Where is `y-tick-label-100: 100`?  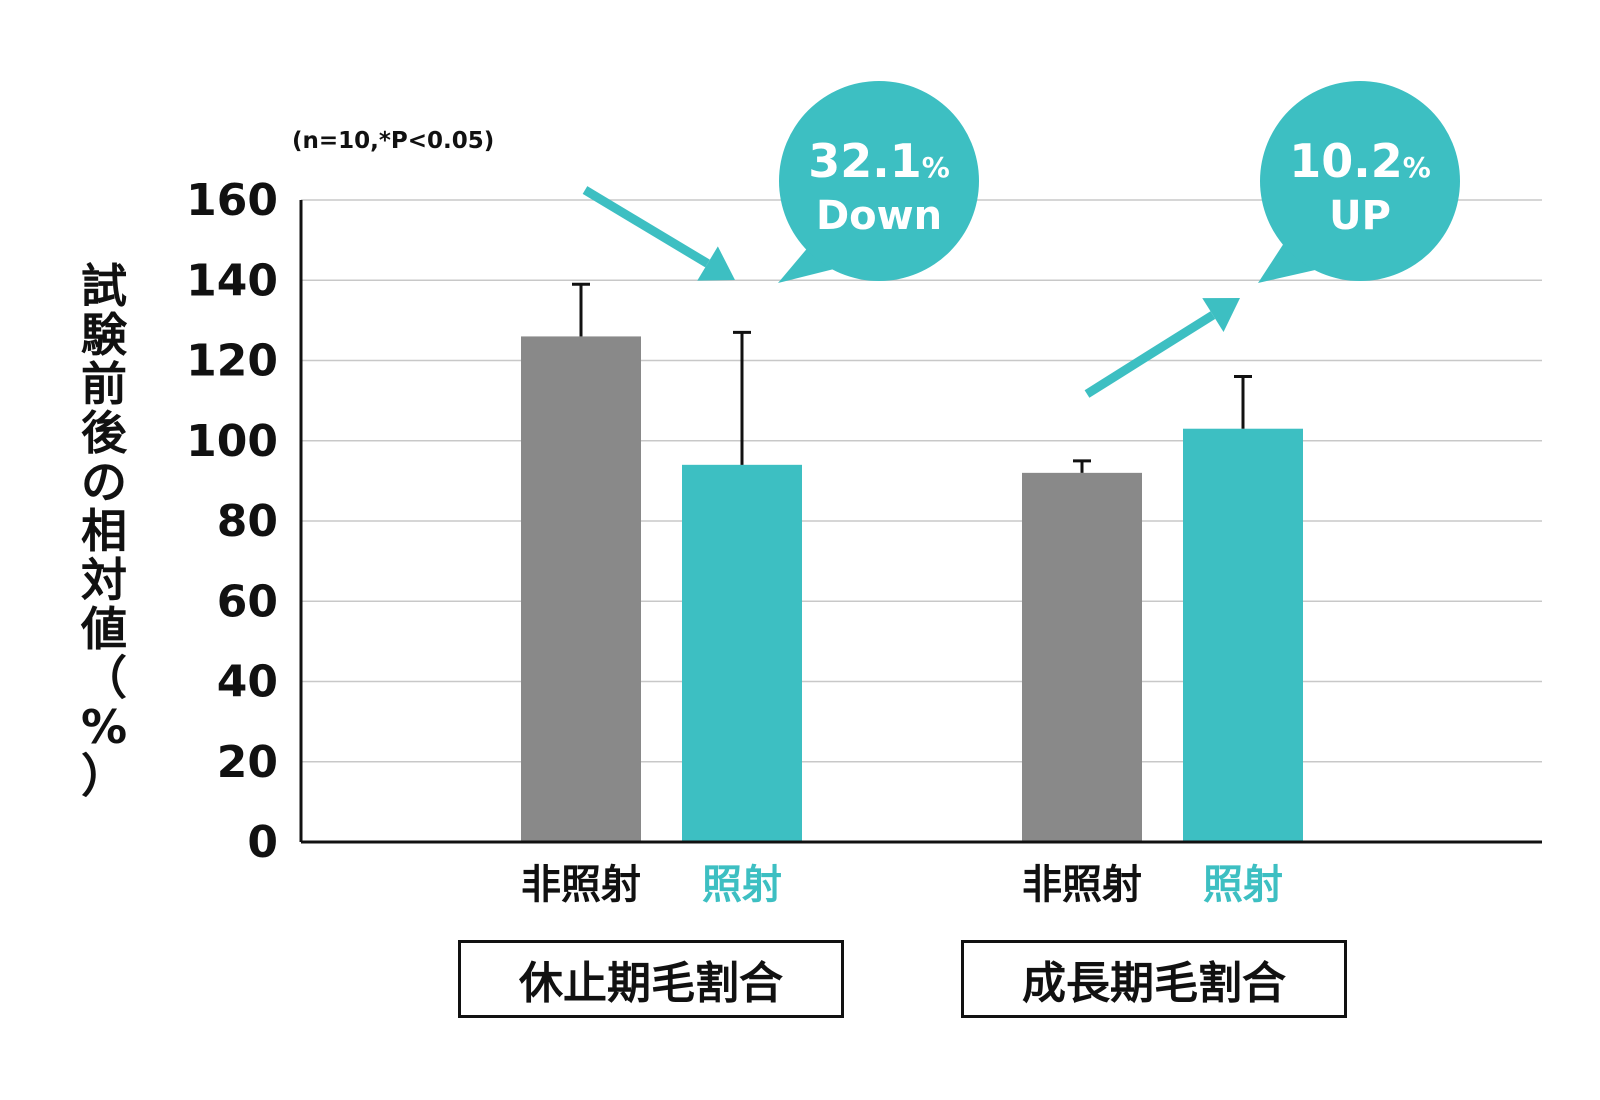 y-tick-label-100: 100 is located at coordinates (232, 441).